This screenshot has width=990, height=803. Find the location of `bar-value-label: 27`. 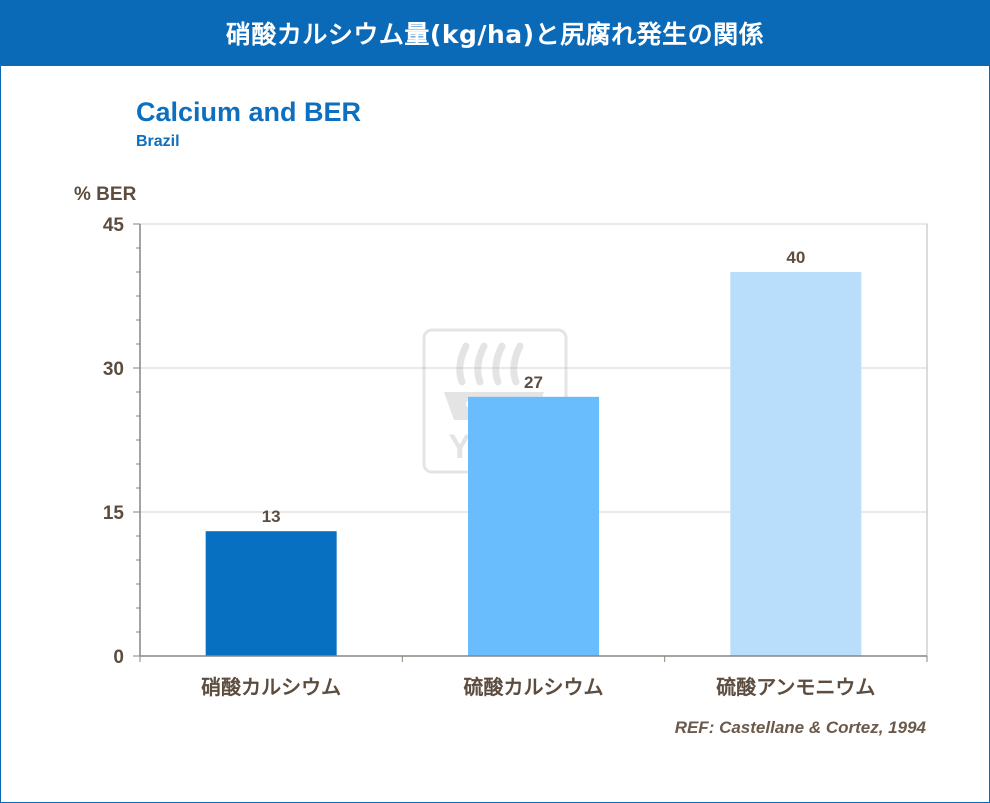

bar-value-label: 27 is located at coordinates (533, 382).